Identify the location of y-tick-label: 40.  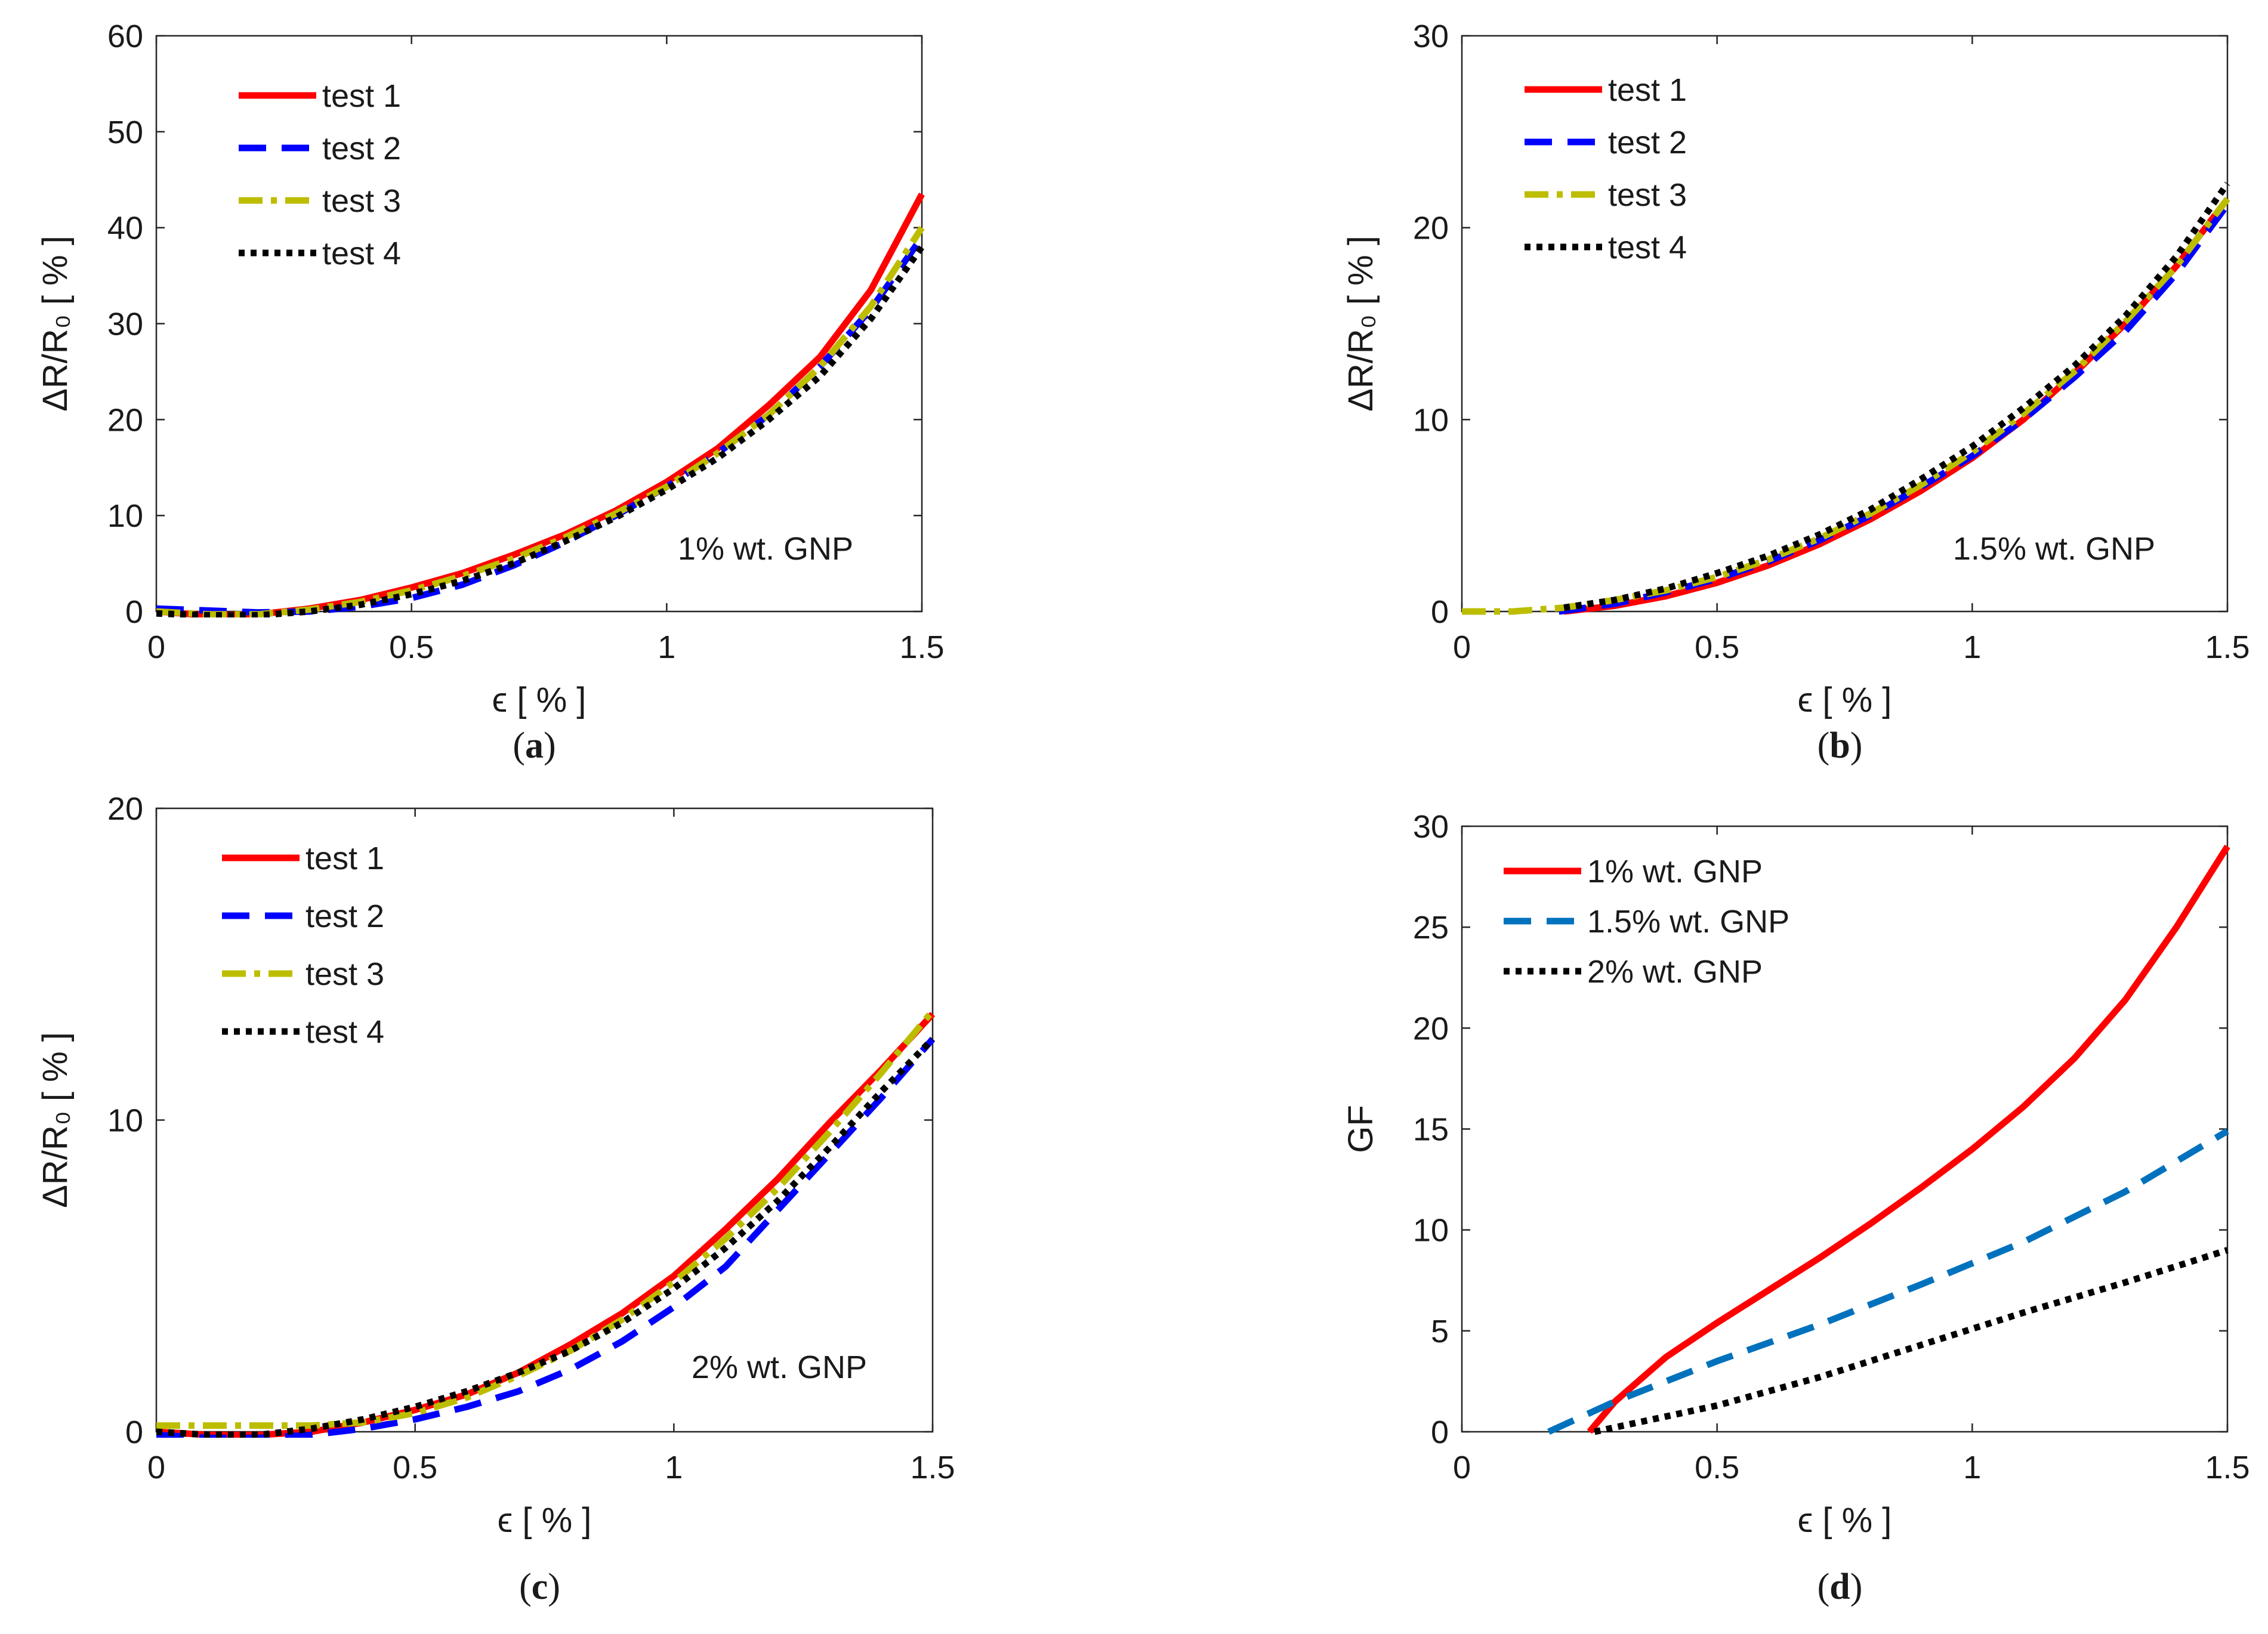
(125, 228).